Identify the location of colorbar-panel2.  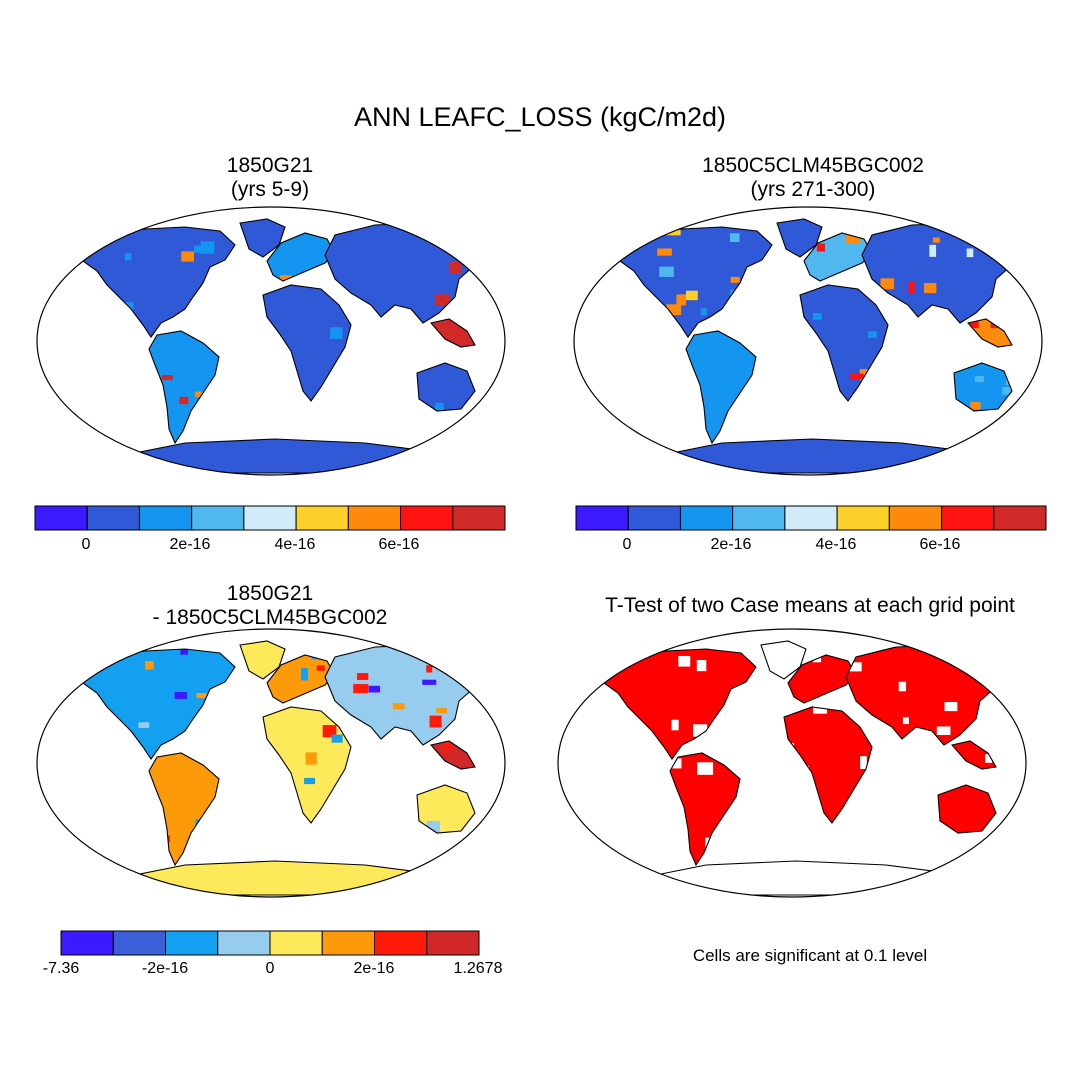
(811, 518).